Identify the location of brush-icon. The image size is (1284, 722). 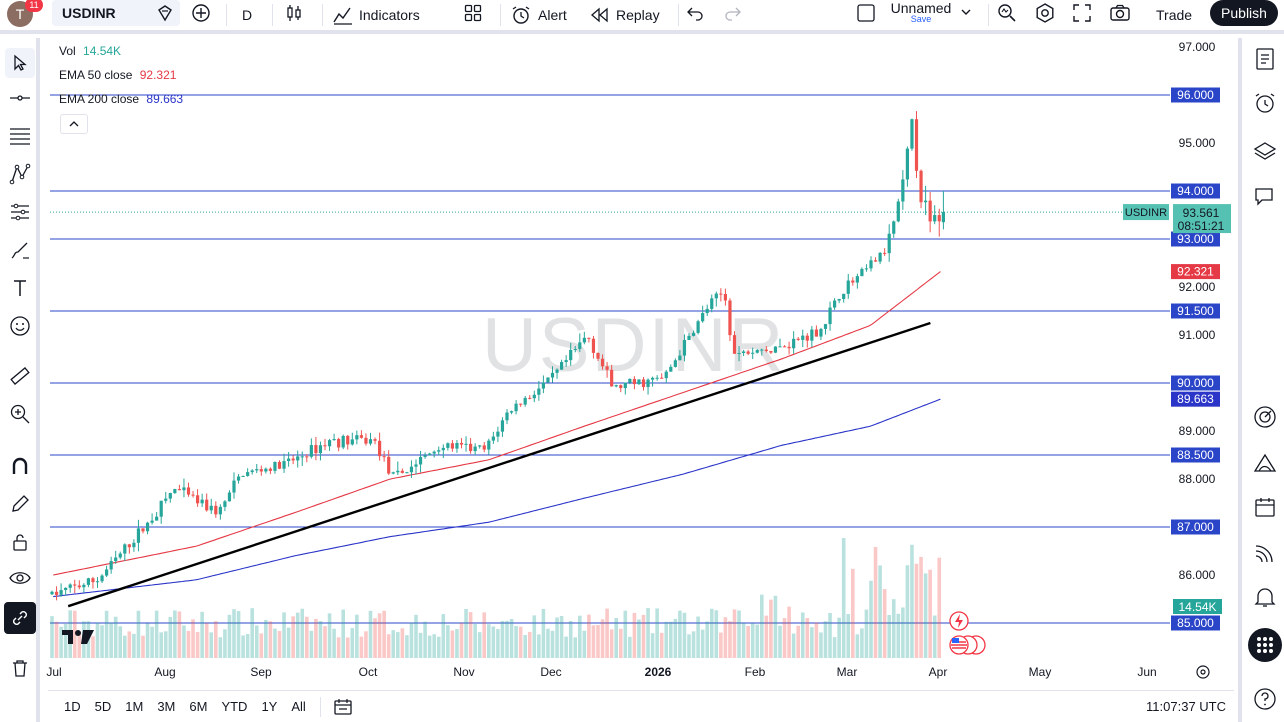
(20, 250).